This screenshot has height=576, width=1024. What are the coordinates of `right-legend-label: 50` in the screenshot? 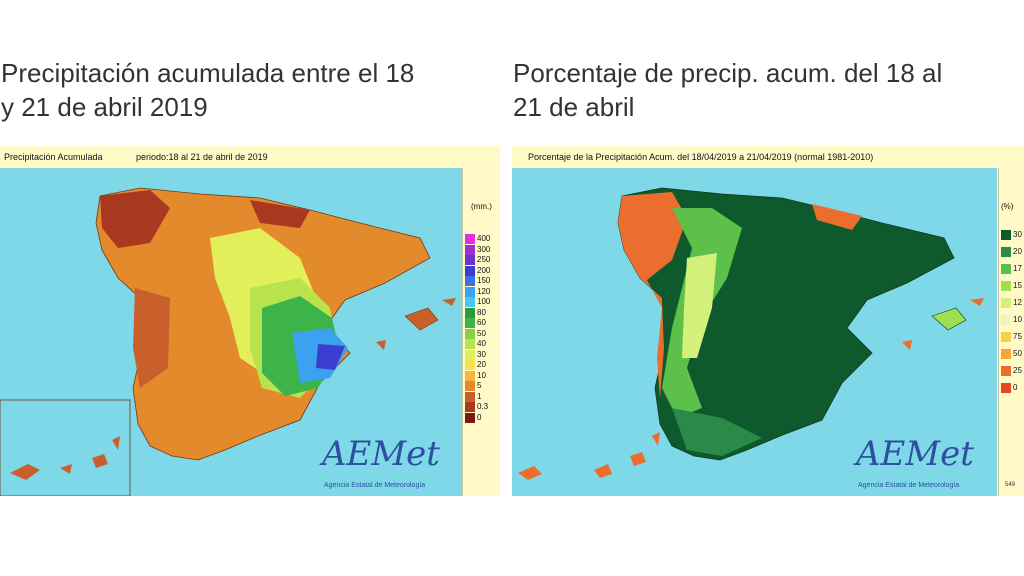 It's located at (1017, 353).